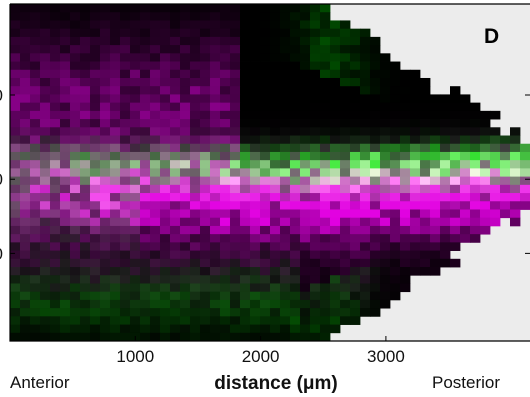  What do you see at coordinates (261, 356) in the screenshot?
I see `x-tick-label: 2000` at bounding box center [261, 356].